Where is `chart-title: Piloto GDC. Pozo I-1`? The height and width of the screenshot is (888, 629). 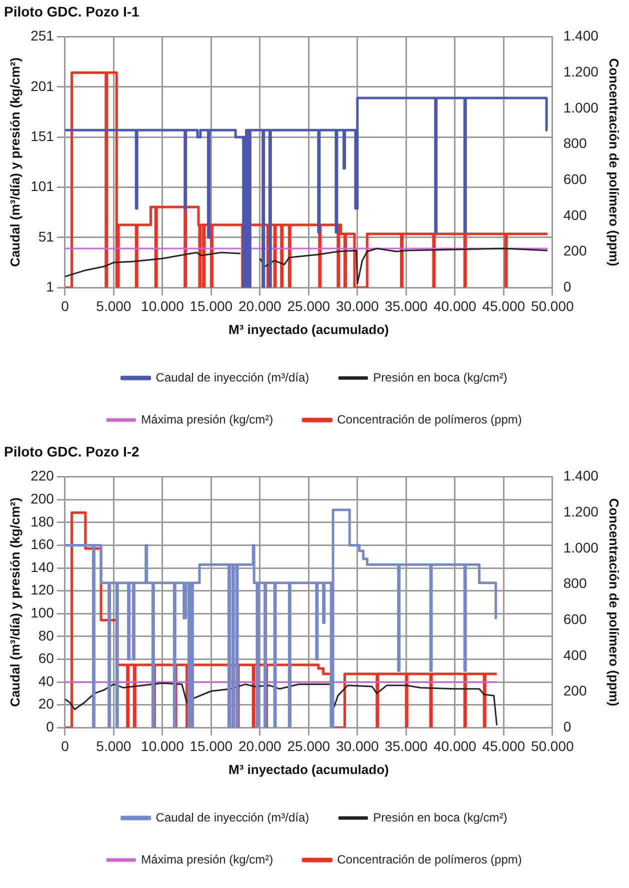 chart-title: Piloto GDC. Pozo I-1 is located at coordinates (72, 11).